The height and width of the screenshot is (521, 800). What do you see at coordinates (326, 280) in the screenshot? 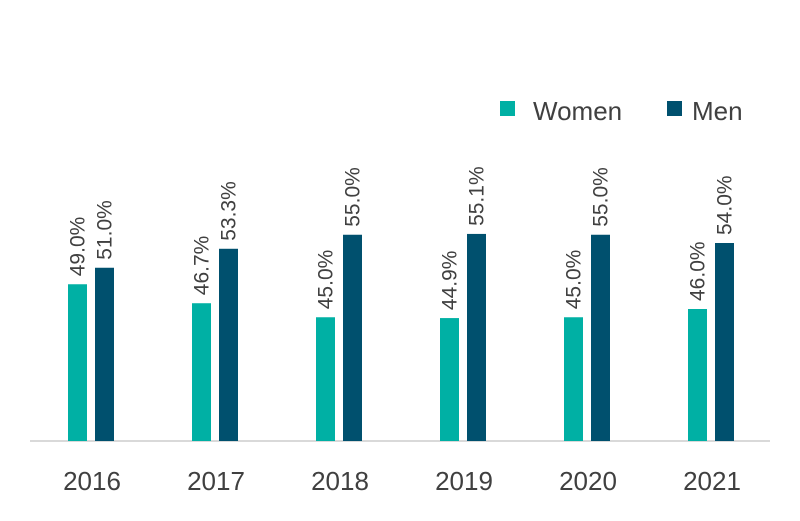
I see `data-label-women-2018: 45.0%` at bounding box center [326, 280].